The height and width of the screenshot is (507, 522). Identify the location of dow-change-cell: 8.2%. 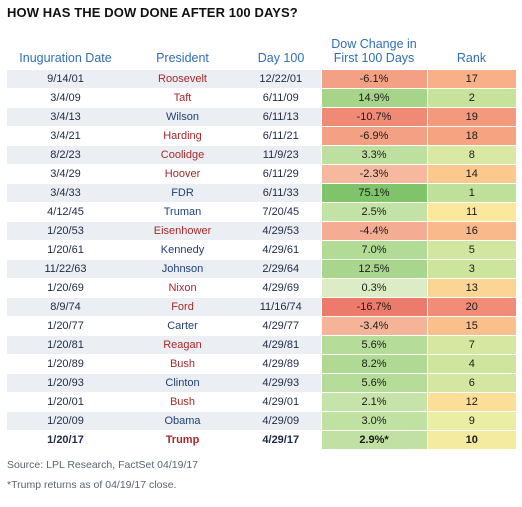
(374, 364).